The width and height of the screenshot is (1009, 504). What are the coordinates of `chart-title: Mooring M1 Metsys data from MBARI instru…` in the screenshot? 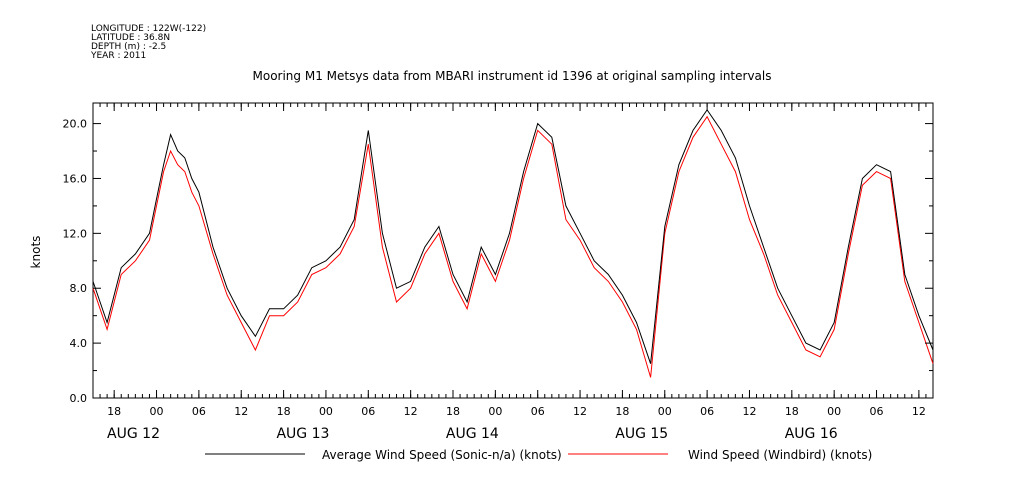 It's located at (512, 76).